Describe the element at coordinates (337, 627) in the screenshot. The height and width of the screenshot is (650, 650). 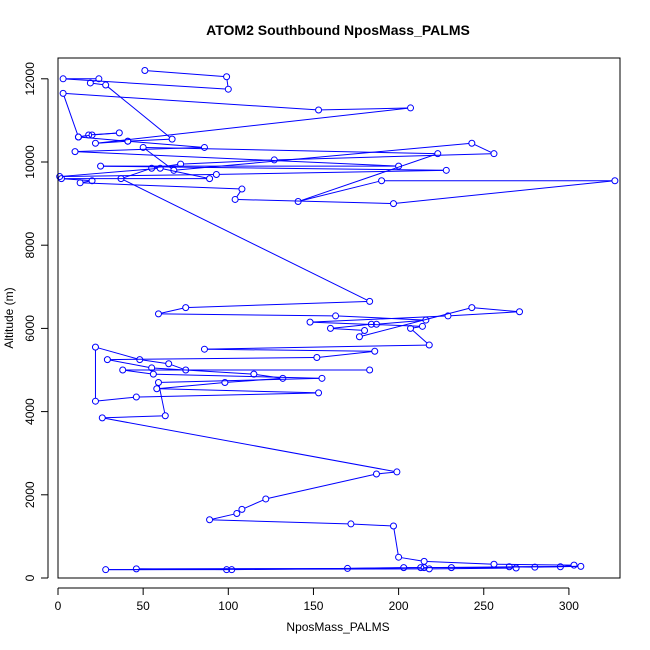
I see `x-axis-label: NposMass_PALMS` at that location.